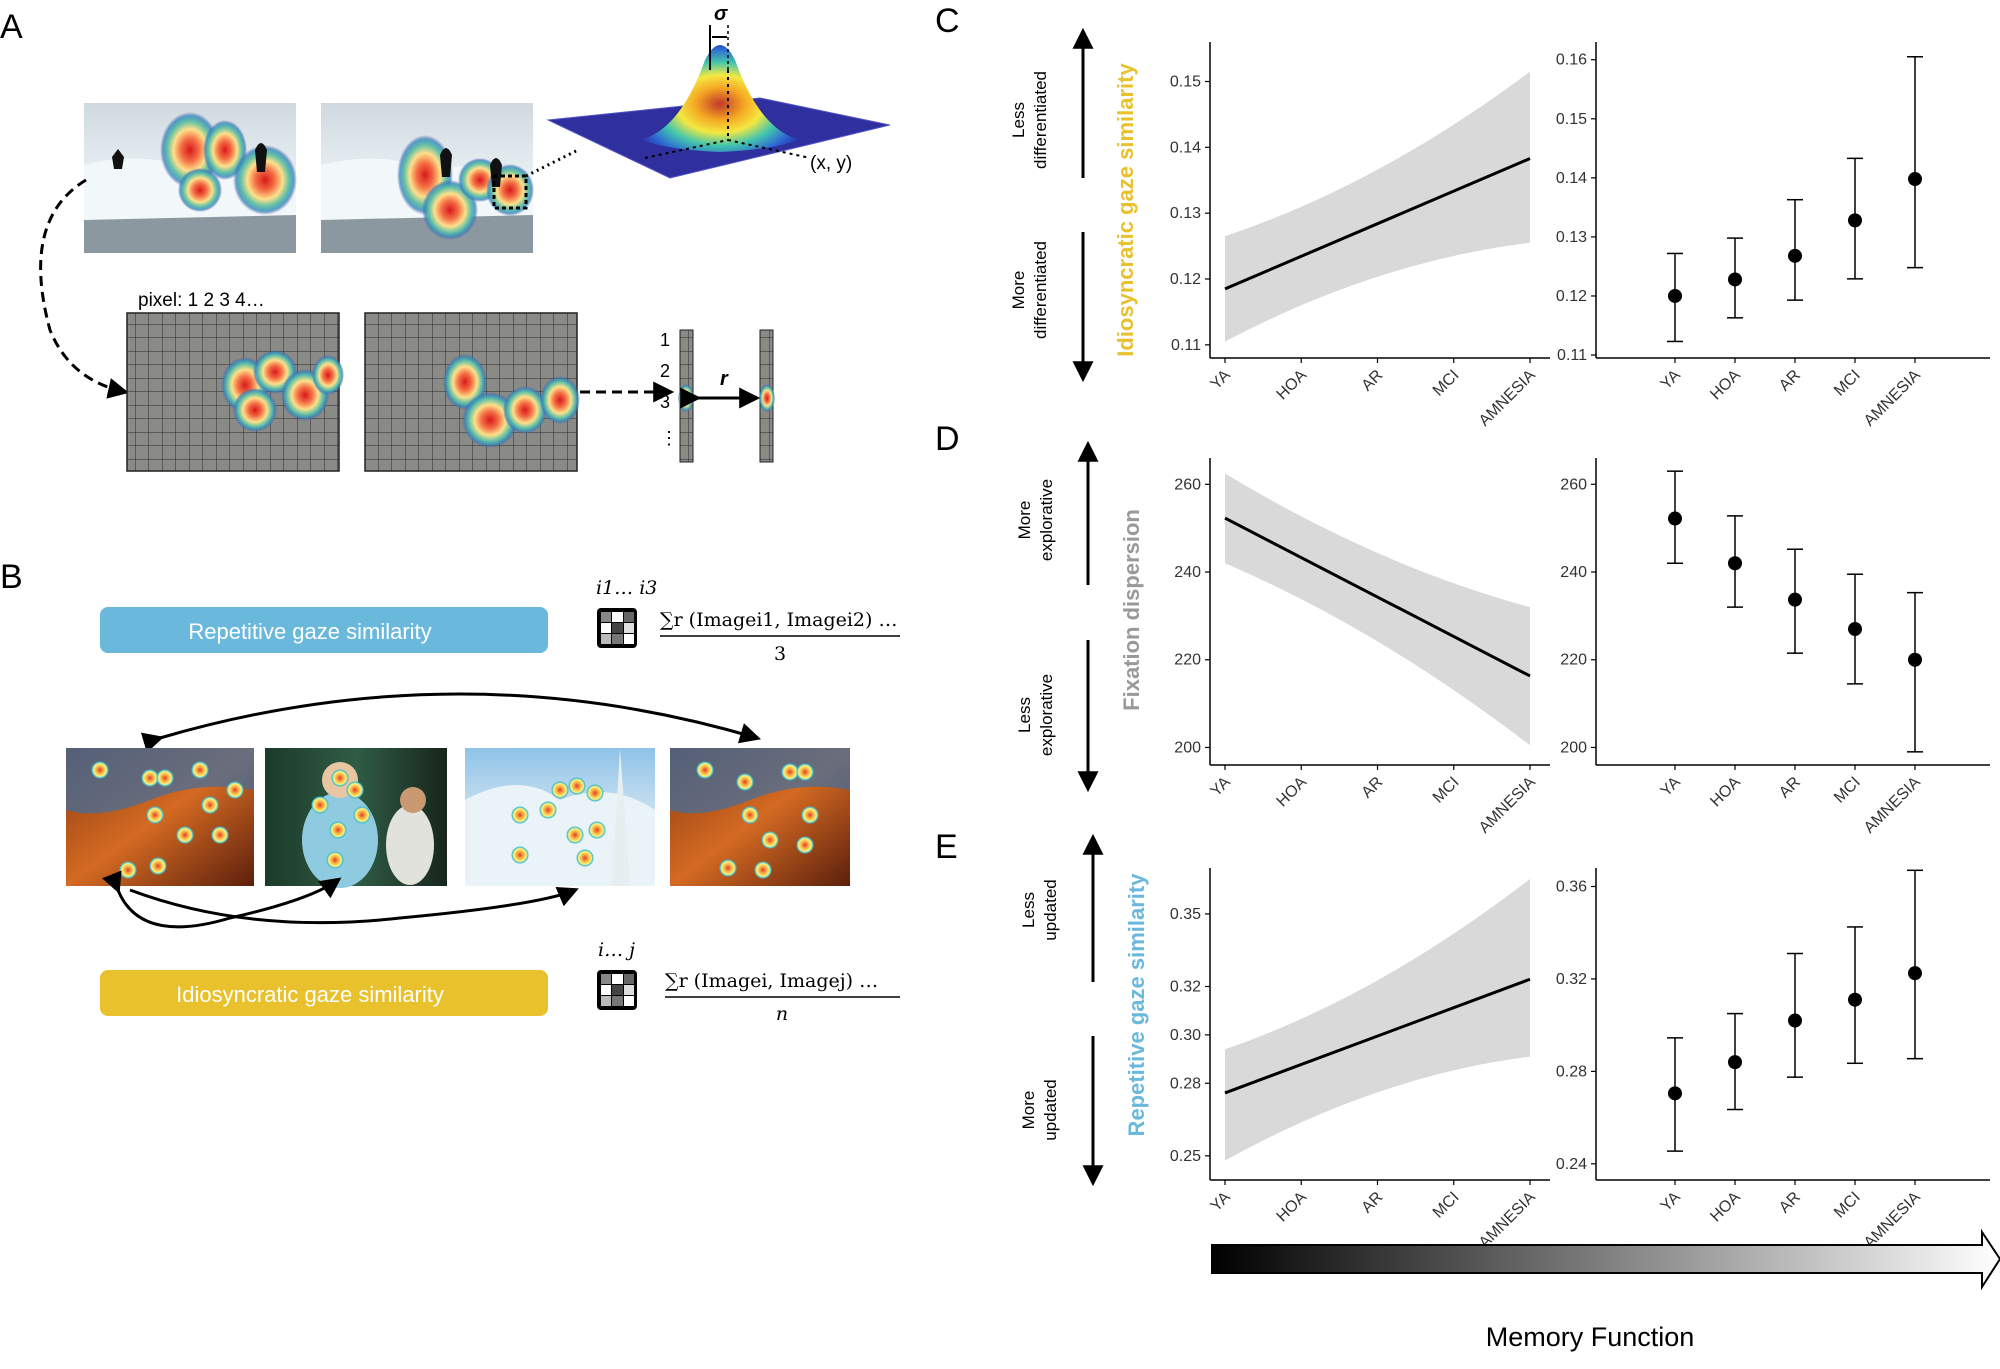 The height and width of the screenshot is (1369, 2000). Describe the element at coordinates (310, 994) in the screenshot. I see `idiosyncratic-pill-label: Idiosyncratic gaze similarity` at that location.